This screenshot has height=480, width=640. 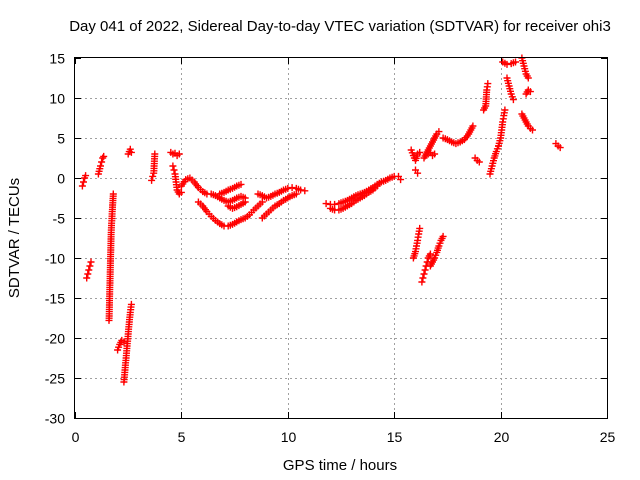 What do you see at coordinates (55, 299) in the screenshot?
I see `y-tick-label: -15` at bounding box center [55, 299].